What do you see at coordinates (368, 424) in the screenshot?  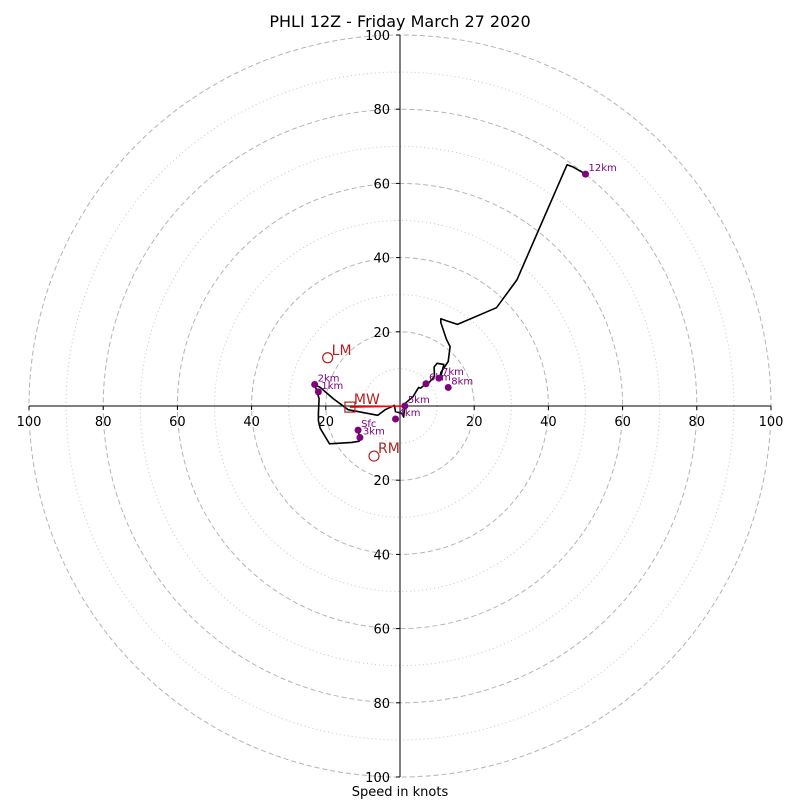 I see `height-label-Sfc: Sfc` at bounding box center [368, 424].